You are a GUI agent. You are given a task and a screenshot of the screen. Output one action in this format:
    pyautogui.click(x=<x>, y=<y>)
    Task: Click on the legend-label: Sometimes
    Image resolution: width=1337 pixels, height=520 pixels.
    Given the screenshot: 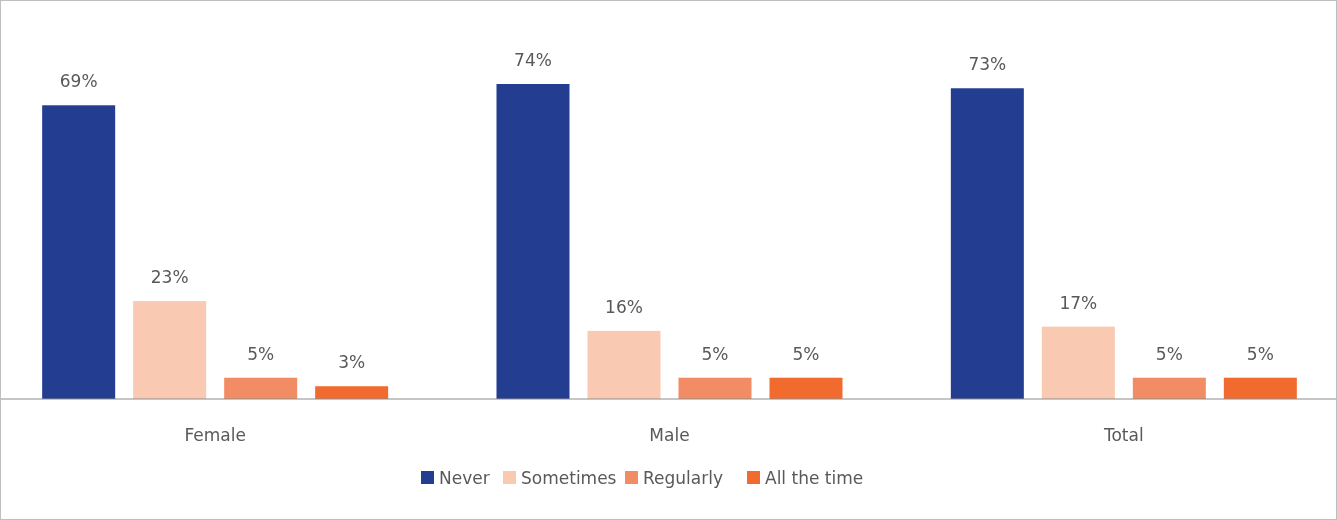 What is the action you would take?
    pyautogui.click(x=569, y=478)
    